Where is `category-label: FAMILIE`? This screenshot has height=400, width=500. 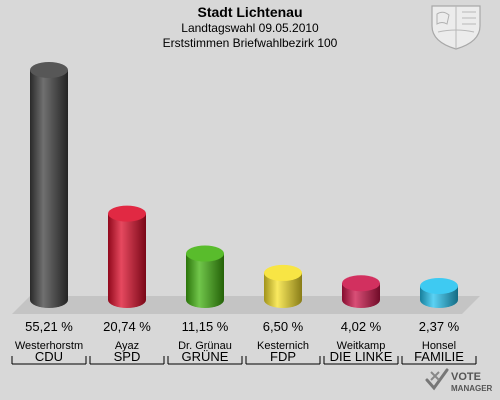
category-label: FAMILIE is located at coordinates (439, 356).